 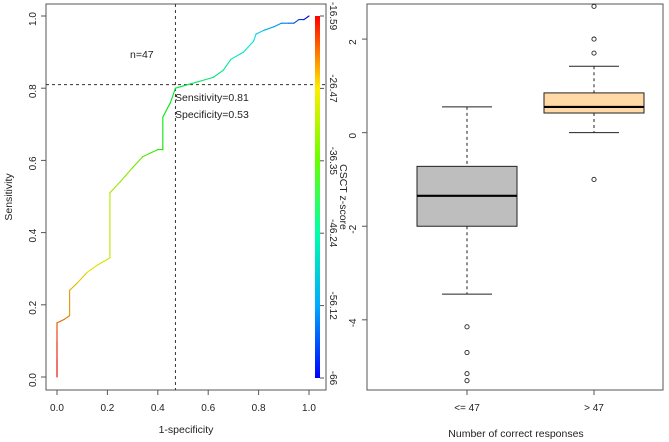 What do you see at coordinates (107, 408) in the screenshot?
I see `roc-x-tick-label: 0.2` at bounding box center [107, 408].